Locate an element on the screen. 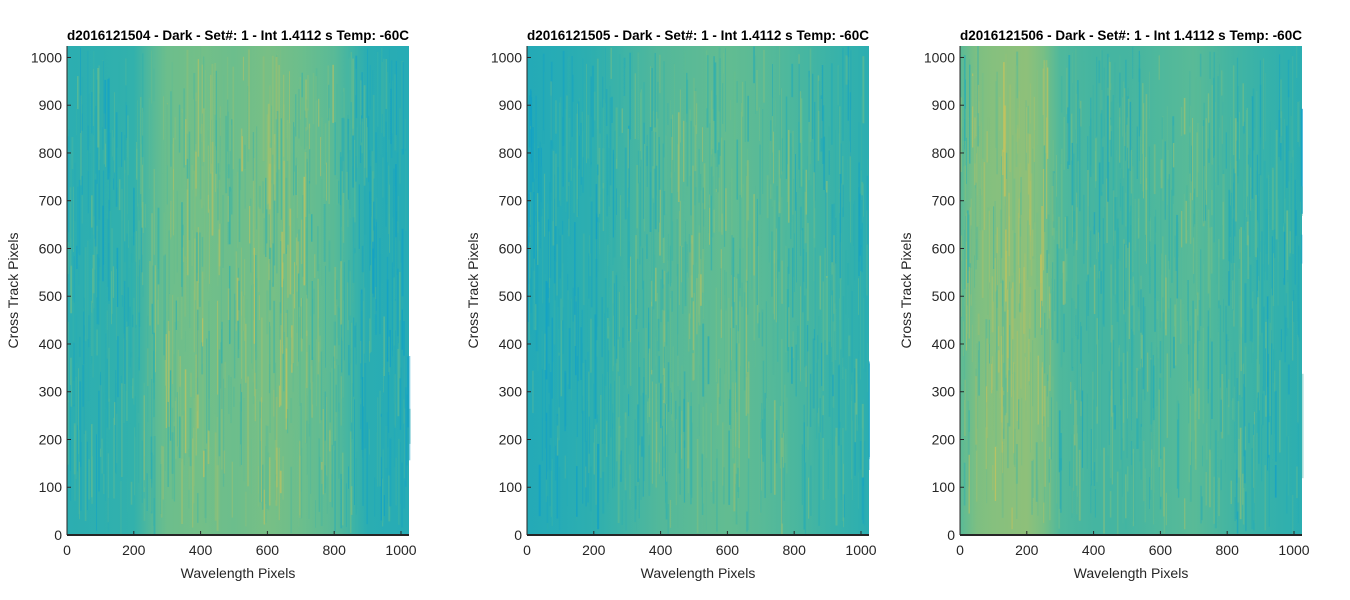  y-tick-label: 900 is located at coordinates (511, 105).